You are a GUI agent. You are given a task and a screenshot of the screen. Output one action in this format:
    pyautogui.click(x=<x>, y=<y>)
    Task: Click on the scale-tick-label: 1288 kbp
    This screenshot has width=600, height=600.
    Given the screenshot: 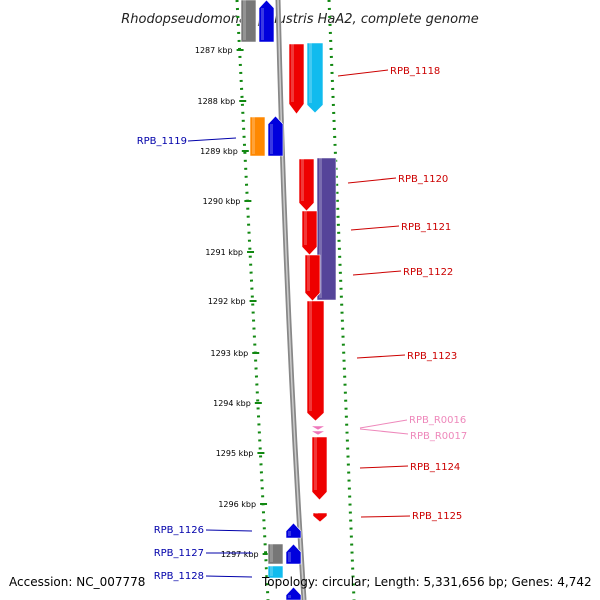 What is the action you would take?
    pyautogui.click(x=217, y=101)
    